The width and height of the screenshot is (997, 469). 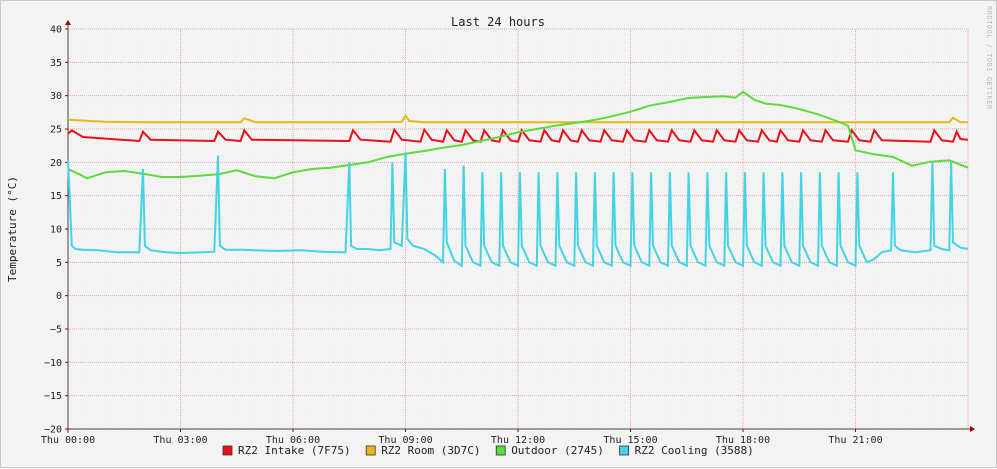 What do you see at coordinates (53, 430) in the screenshot?
I see `y-tick-label: −20` at bounding box center [53, 430].